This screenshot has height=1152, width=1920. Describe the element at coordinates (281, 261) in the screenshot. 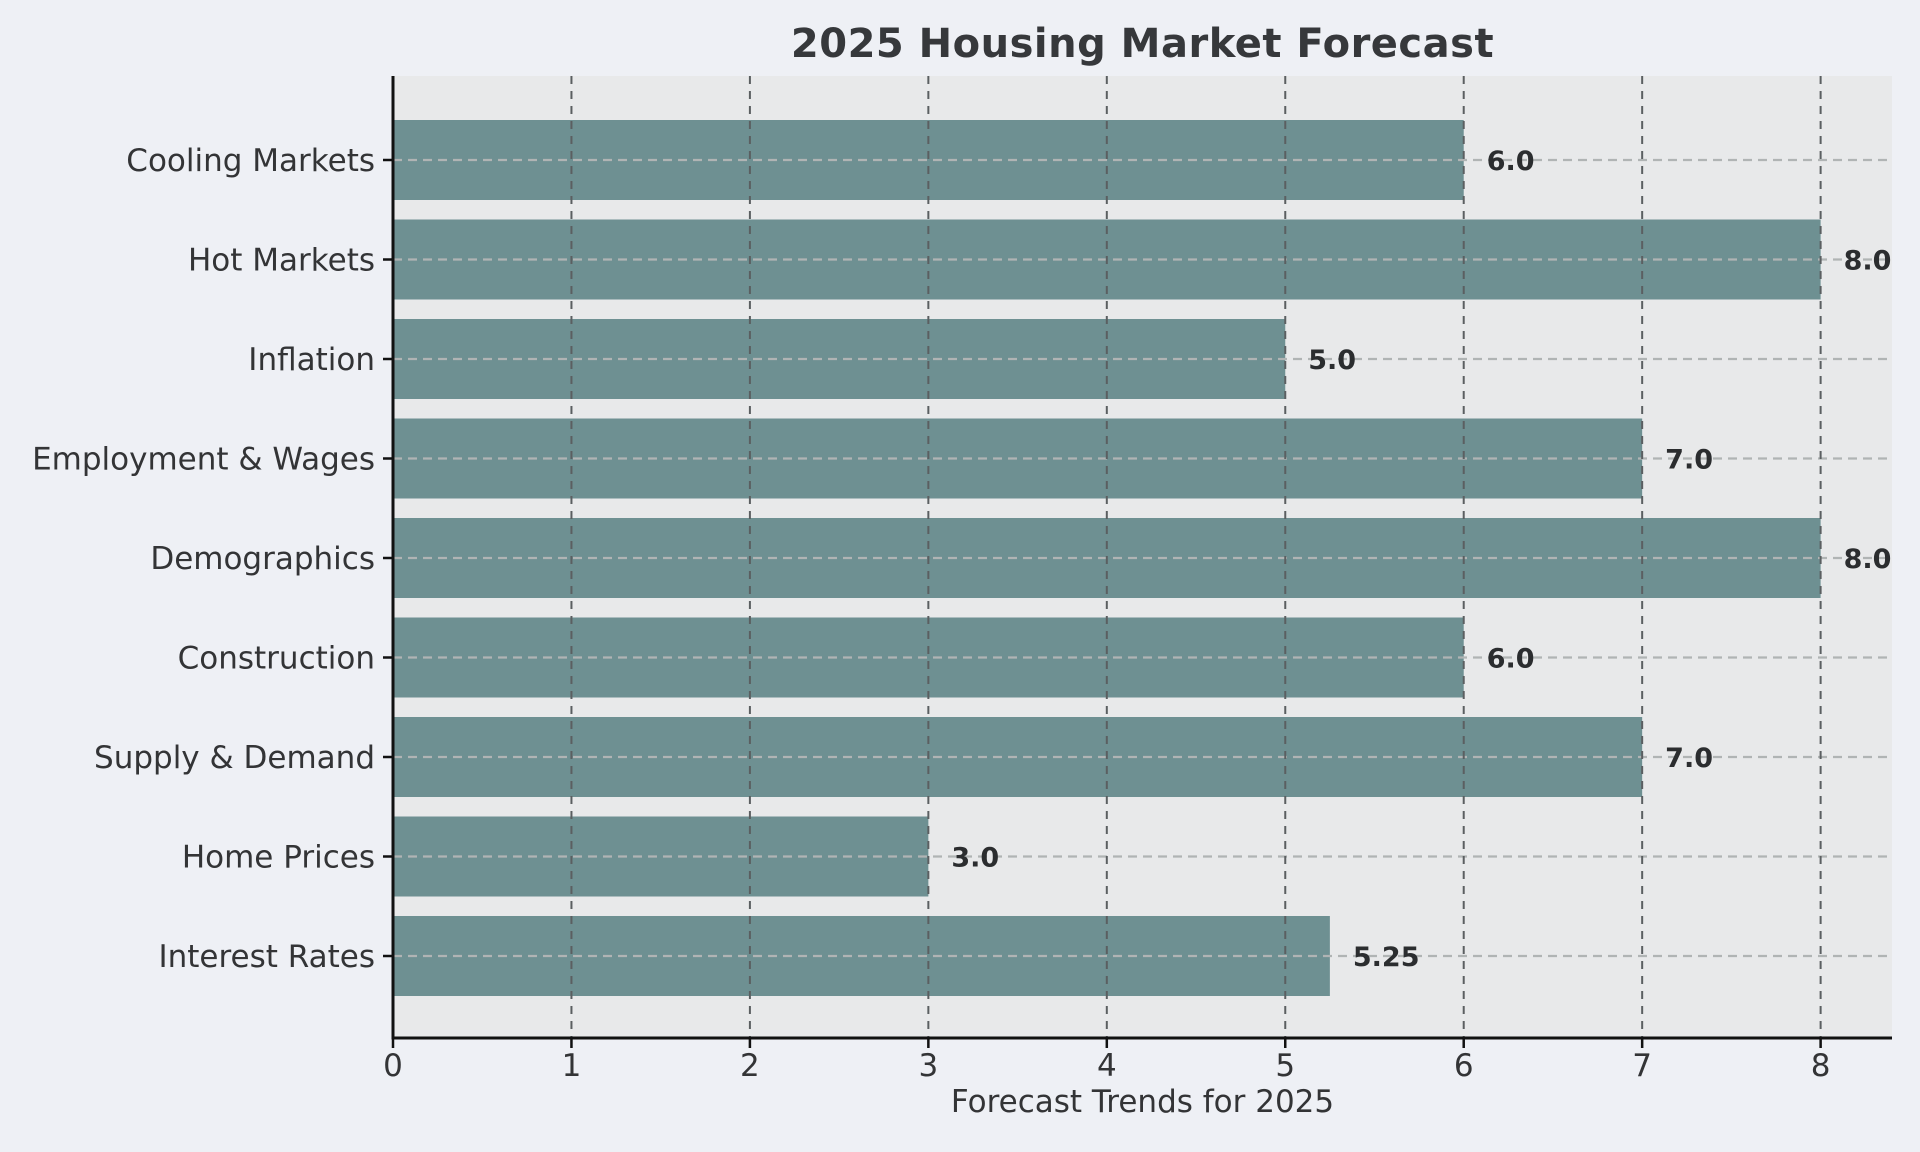

I see `y-axis-category-label: Hot Markets` at that location.